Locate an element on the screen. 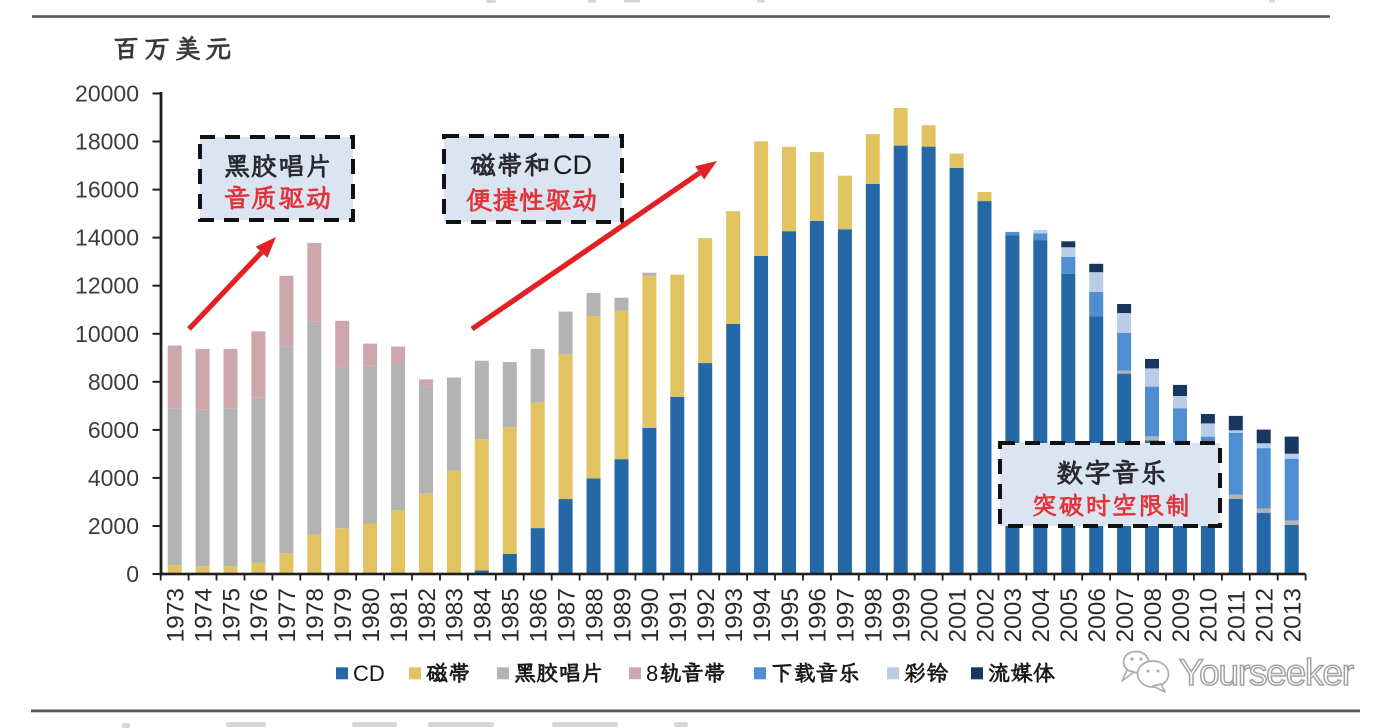 This screenshot has height=728, width=1399. svg-text: 1977 is located at coordinates (287, 615).